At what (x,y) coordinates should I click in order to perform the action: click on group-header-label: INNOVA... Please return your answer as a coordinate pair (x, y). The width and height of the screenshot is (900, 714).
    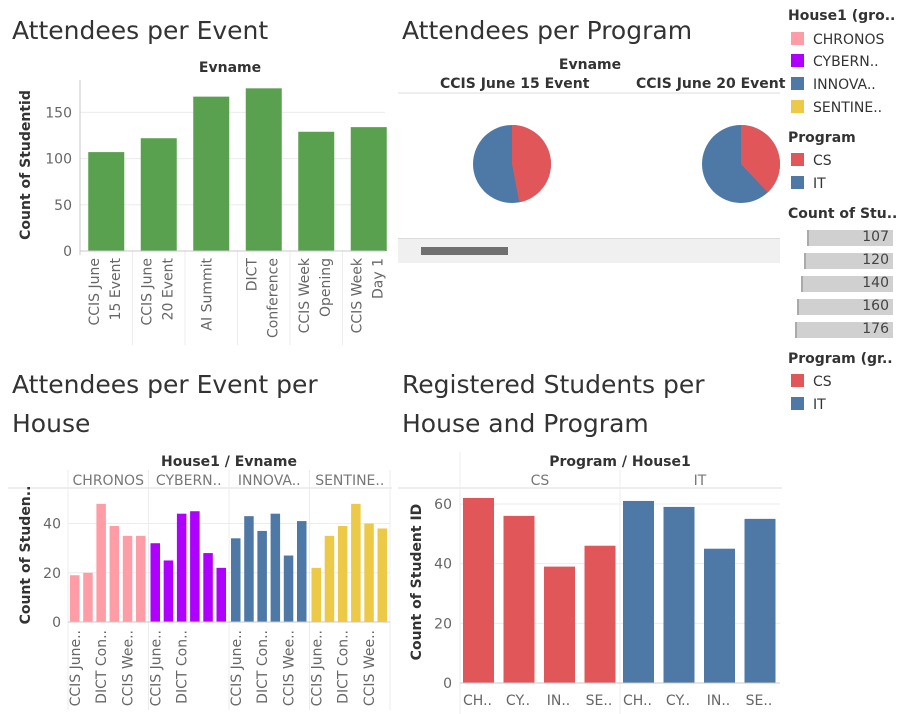
    Looking at the image, I should click on (269, 481).